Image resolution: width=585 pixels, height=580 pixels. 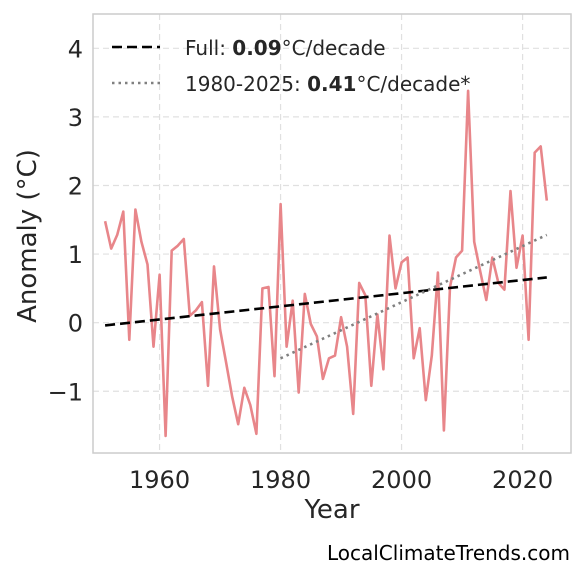 What do you see at coordinates (448, 553) in the screenshot?
I see `watermark: LocalClimateTrends.com` at bounding box center [448, 553].